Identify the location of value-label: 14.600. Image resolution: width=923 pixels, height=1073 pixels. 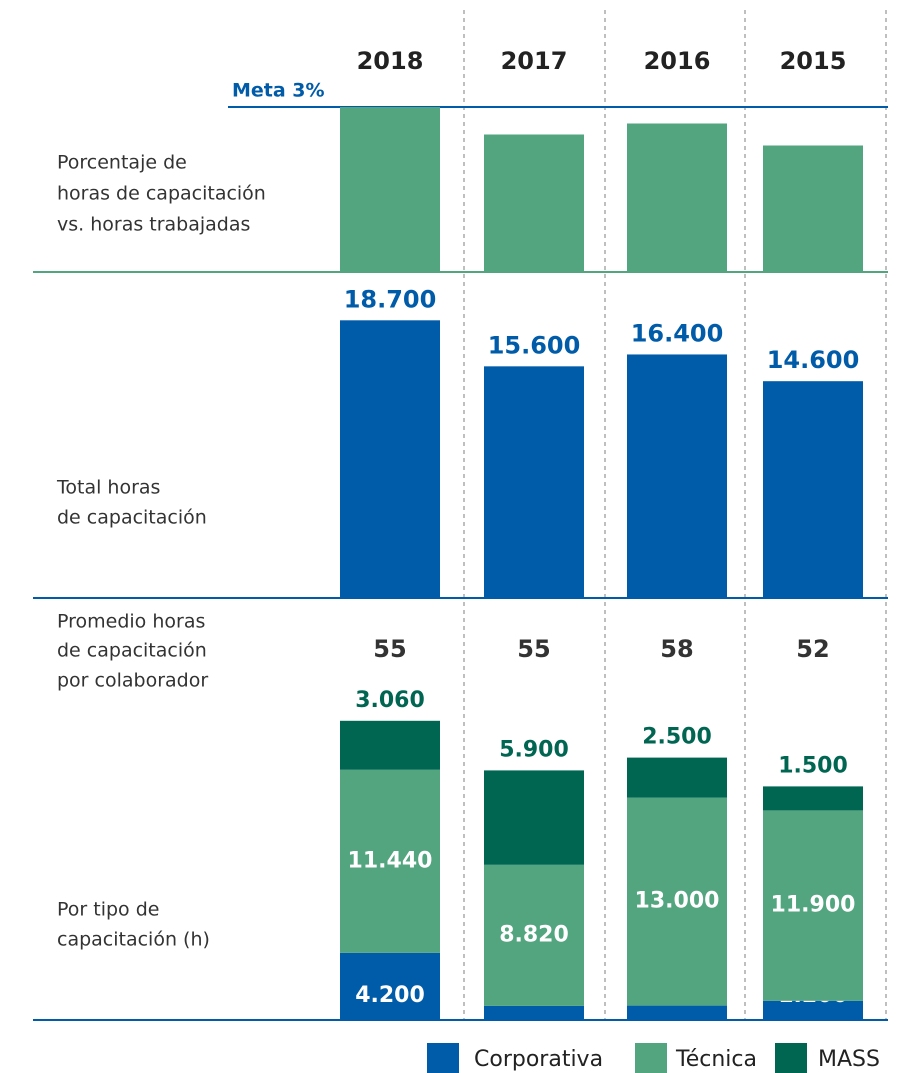
(813, 360).